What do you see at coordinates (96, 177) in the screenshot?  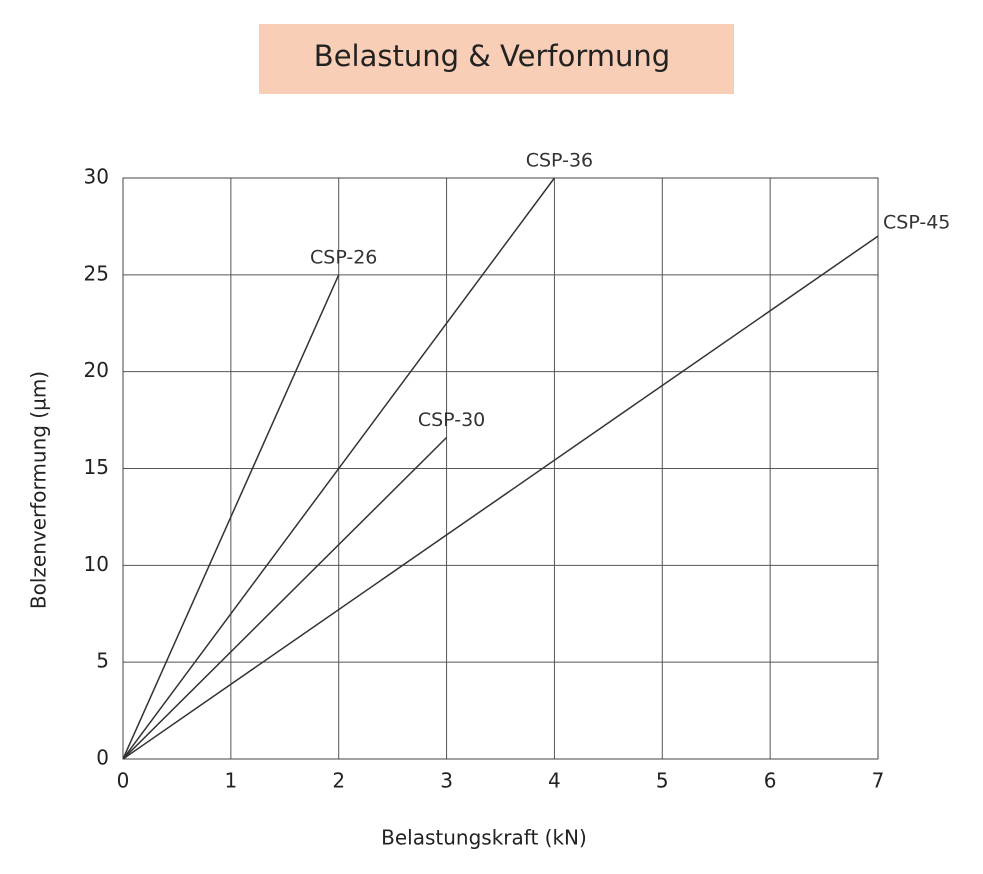 I see `y-tick-label: 30` at bounding box center [96, 177].